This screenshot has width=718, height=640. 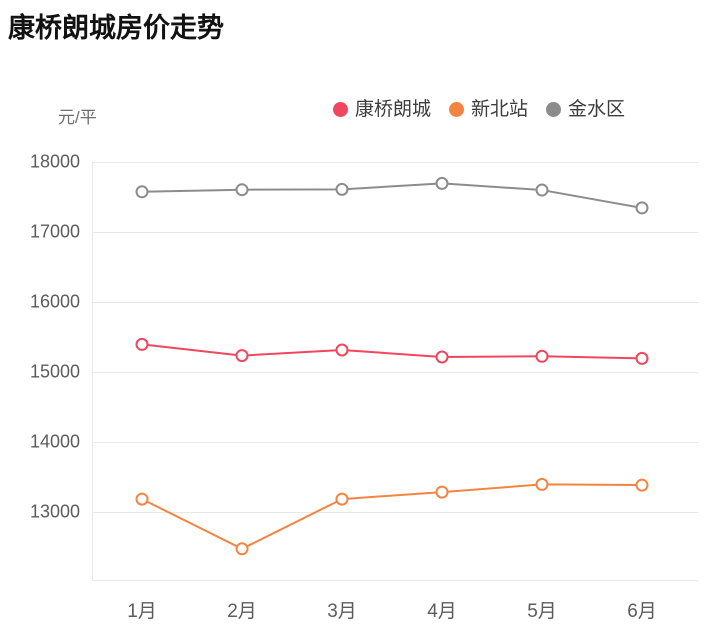 What do you see at coordinates (54, 301) in the screenshot?
I see `y-axis-tick-label: 16000` at bounding box center [54, 301].